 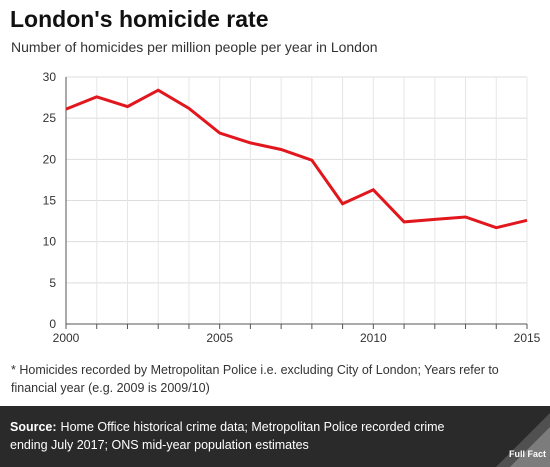 I want to click on chart-title: London's homicide rate, so click(x=139, y=19).